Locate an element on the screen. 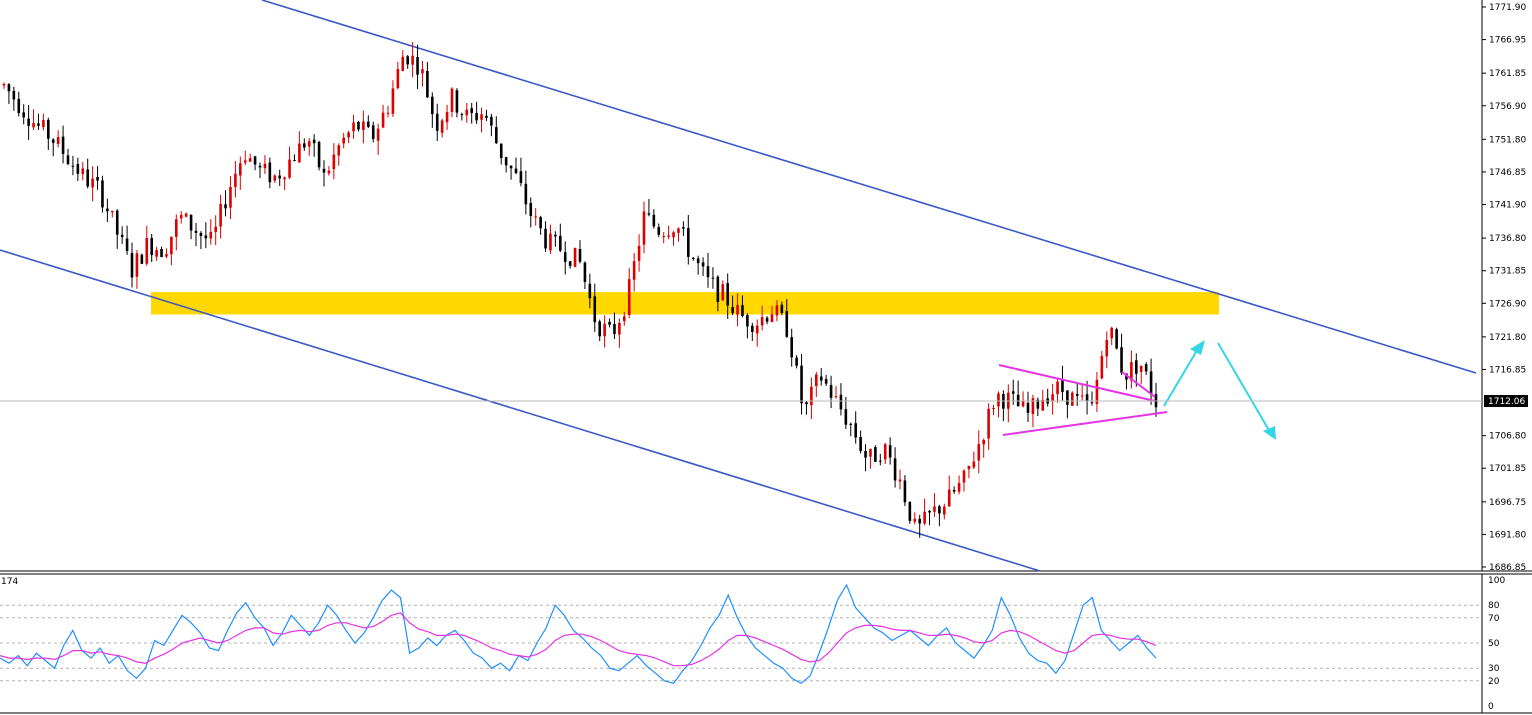 The width and height of the screenshot is (1532, 715). price-tick-label: 1746.85 is located at coordinates (1507, 173).